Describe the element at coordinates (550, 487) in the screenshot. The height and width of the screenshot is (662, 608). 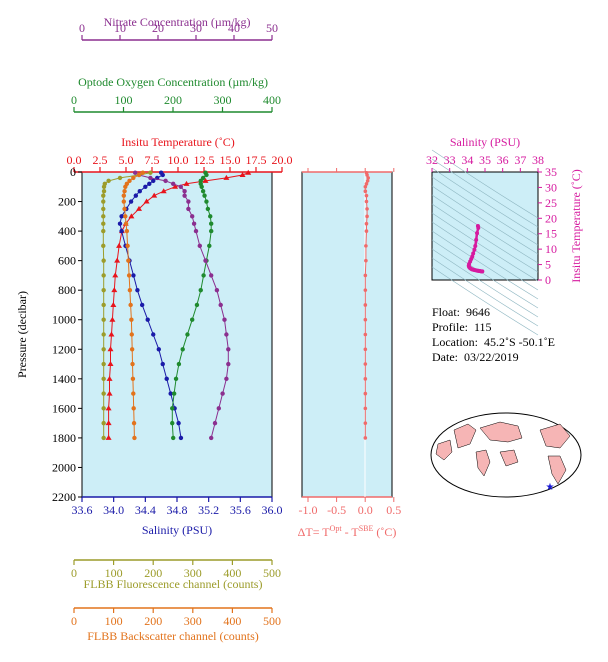
I see `float-location-marker: ★` at that location.